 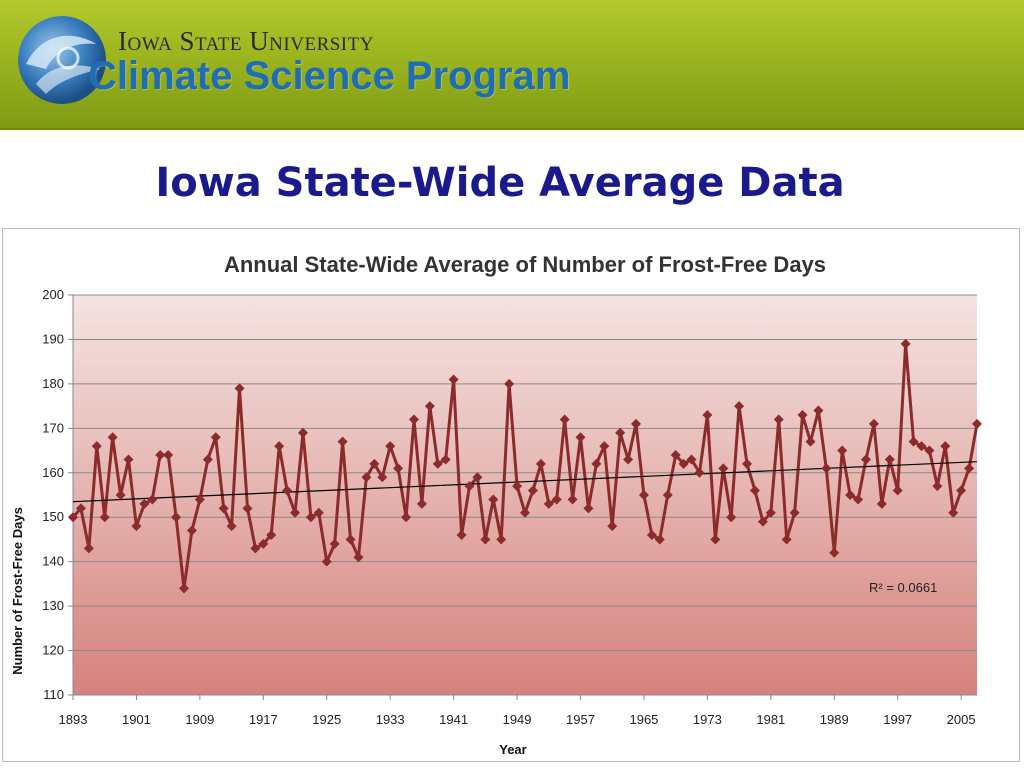 What do you see at coordinates (53, 294) in the screenshot?
I see `y-tick-label: 200` at bounding box center [53, 294].